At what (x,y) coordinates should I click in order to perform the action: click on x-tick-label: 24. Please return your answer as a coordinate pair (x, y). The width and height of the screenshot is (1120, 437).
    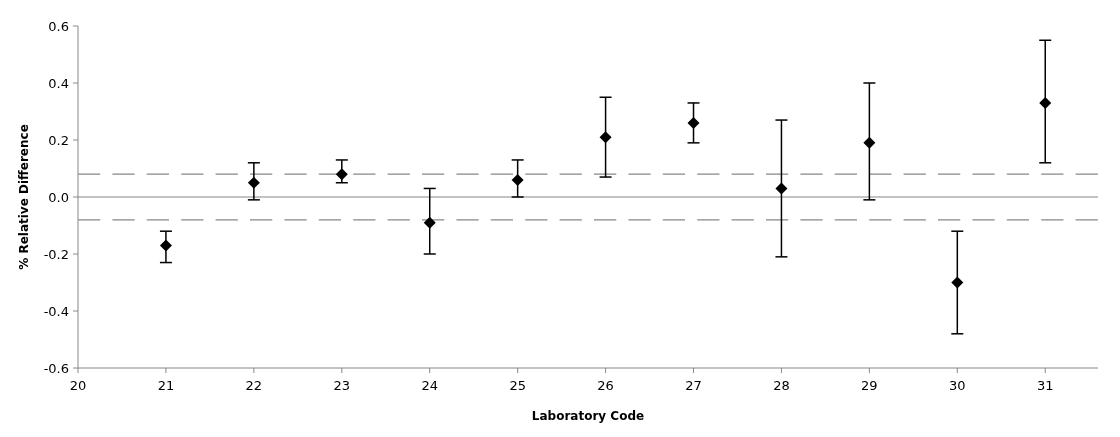
    Looking at the image, I should click on (429, 385).